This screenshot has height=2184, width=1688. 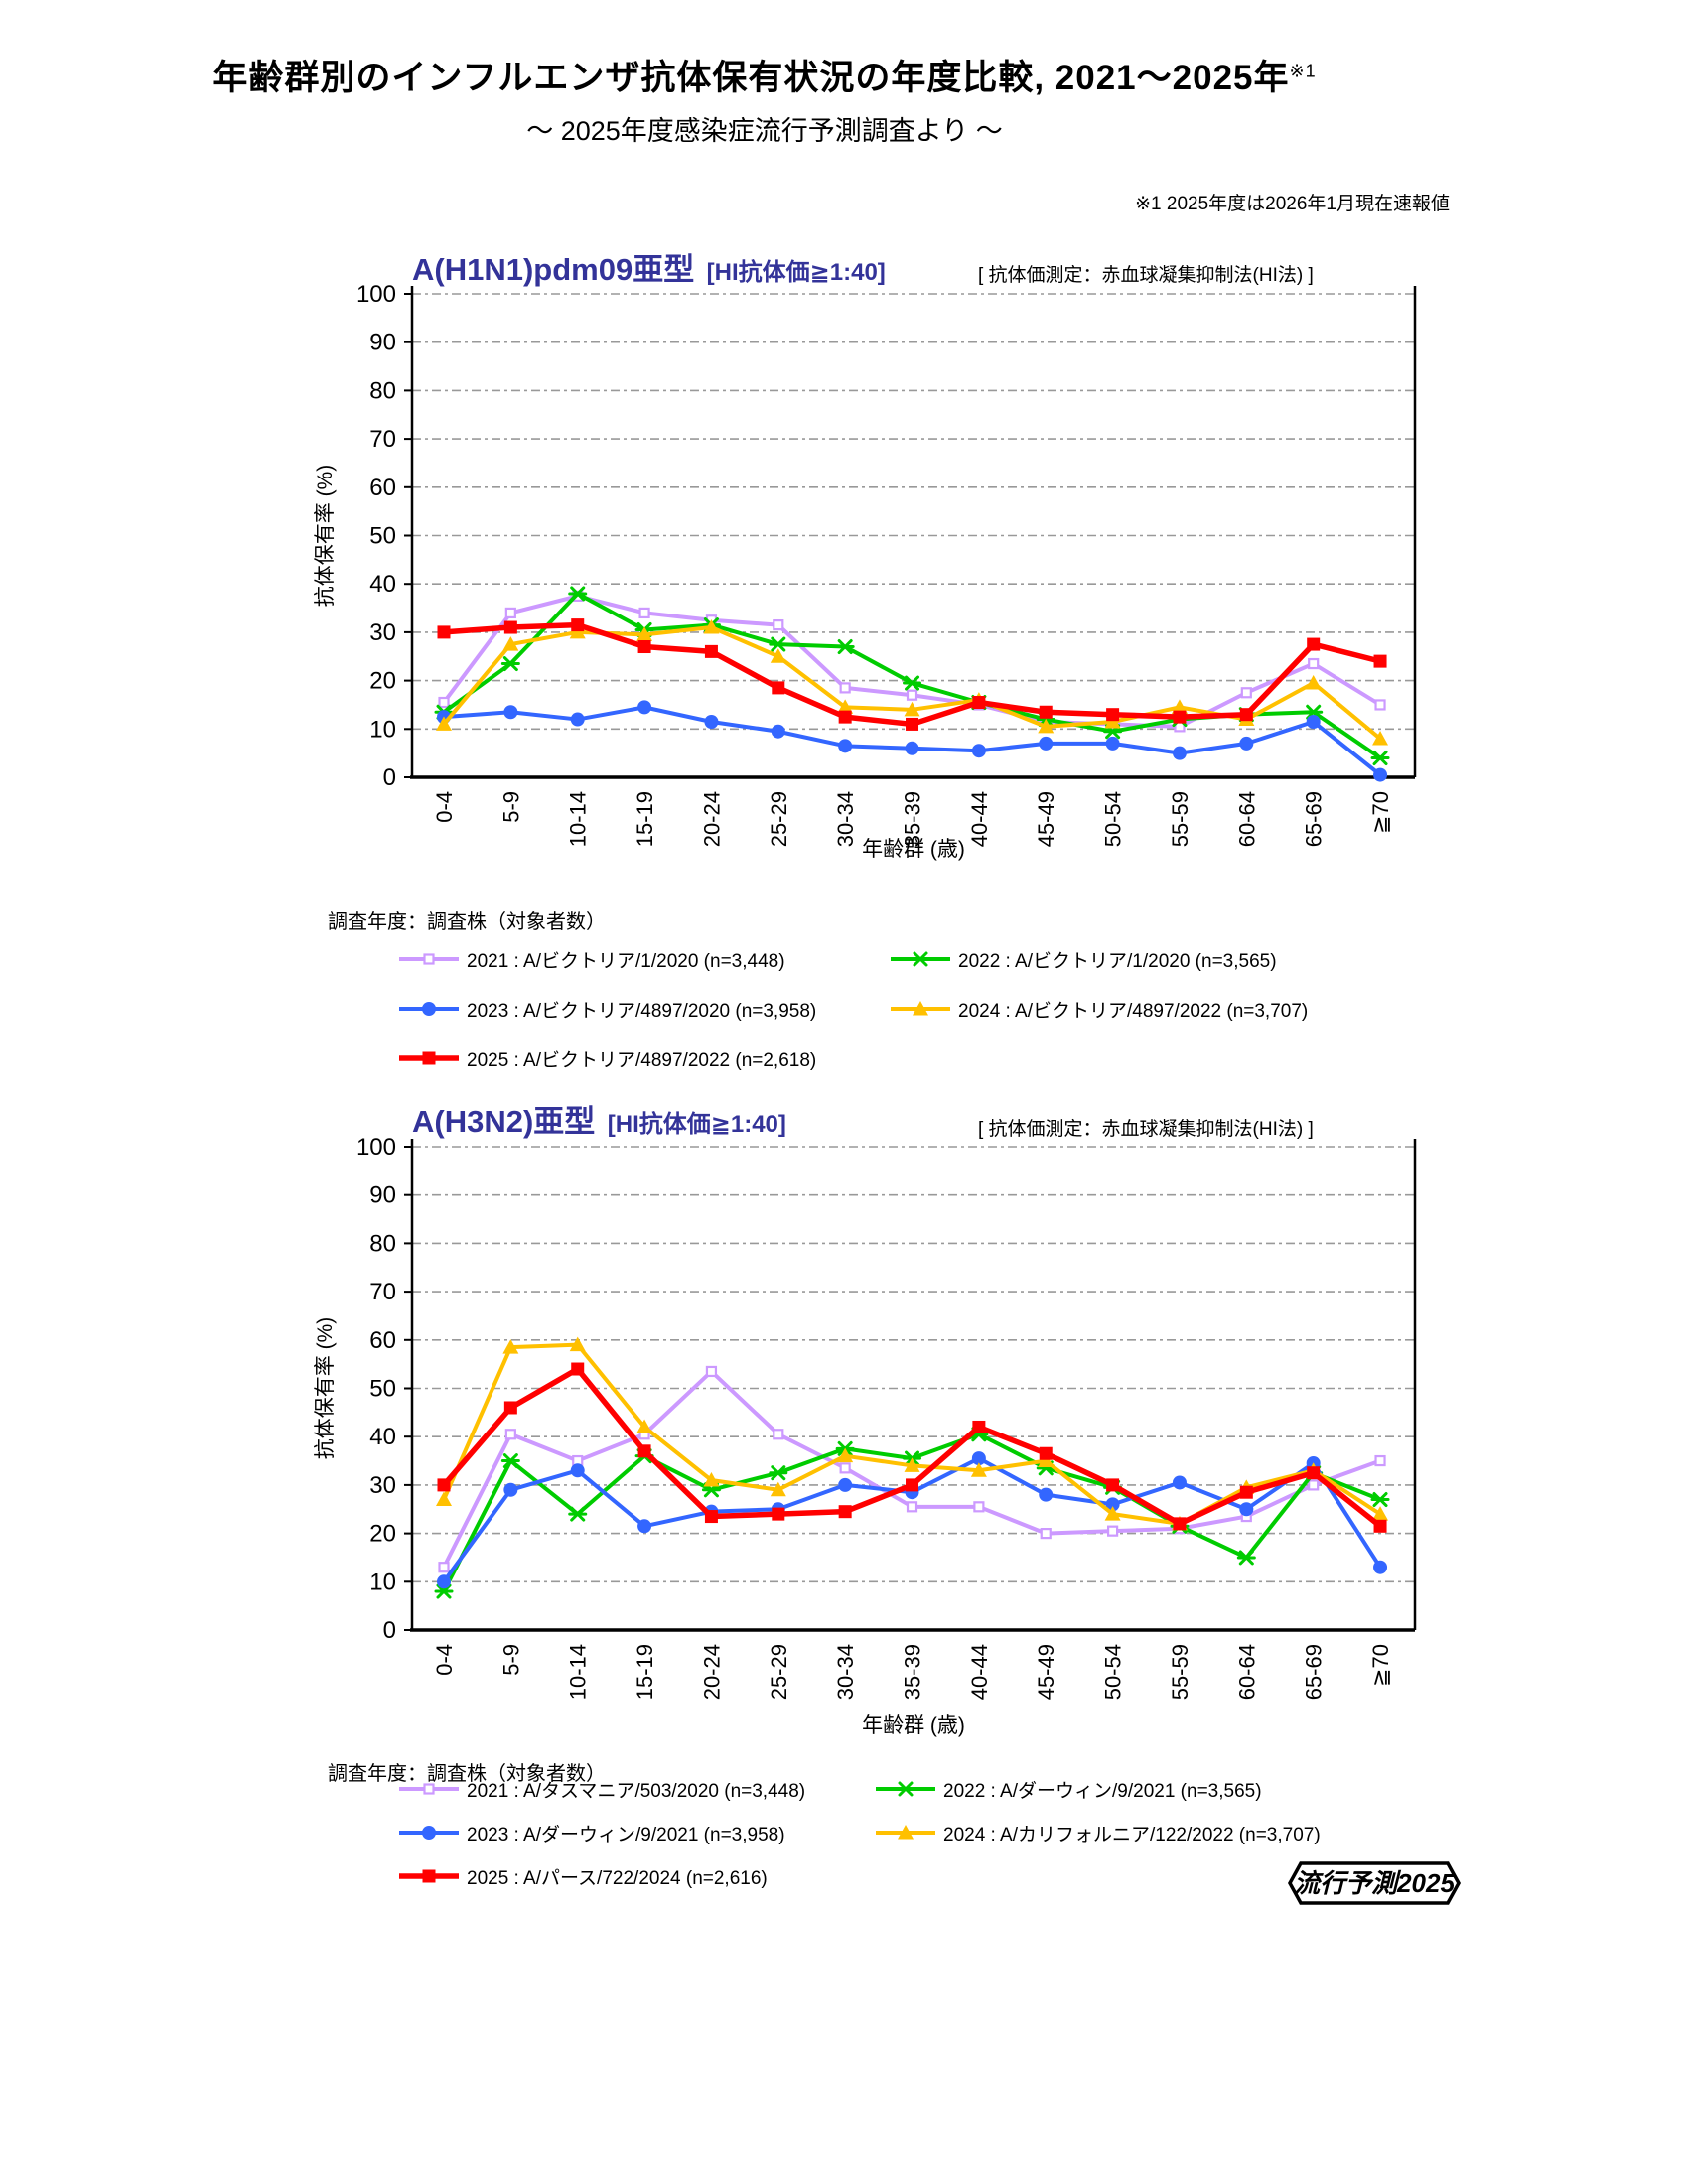 What do you see at coordinates (979, 1672) in the screenshot?
I see `x-tick-label: 40-44` at bounding box center [979, 1672].